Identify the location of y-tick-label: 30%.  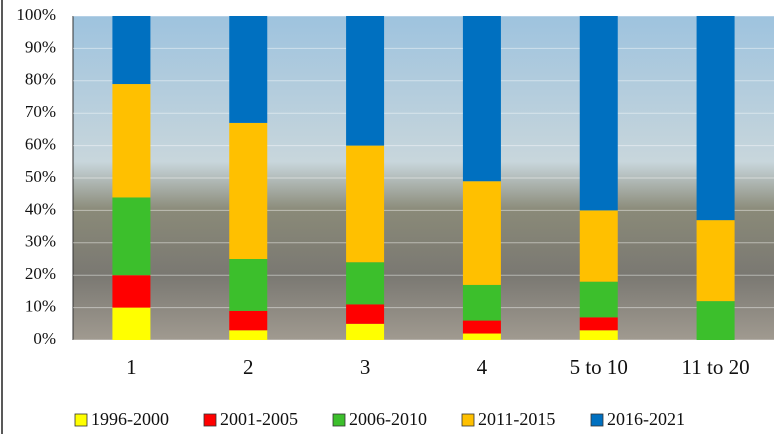
(40, 241).